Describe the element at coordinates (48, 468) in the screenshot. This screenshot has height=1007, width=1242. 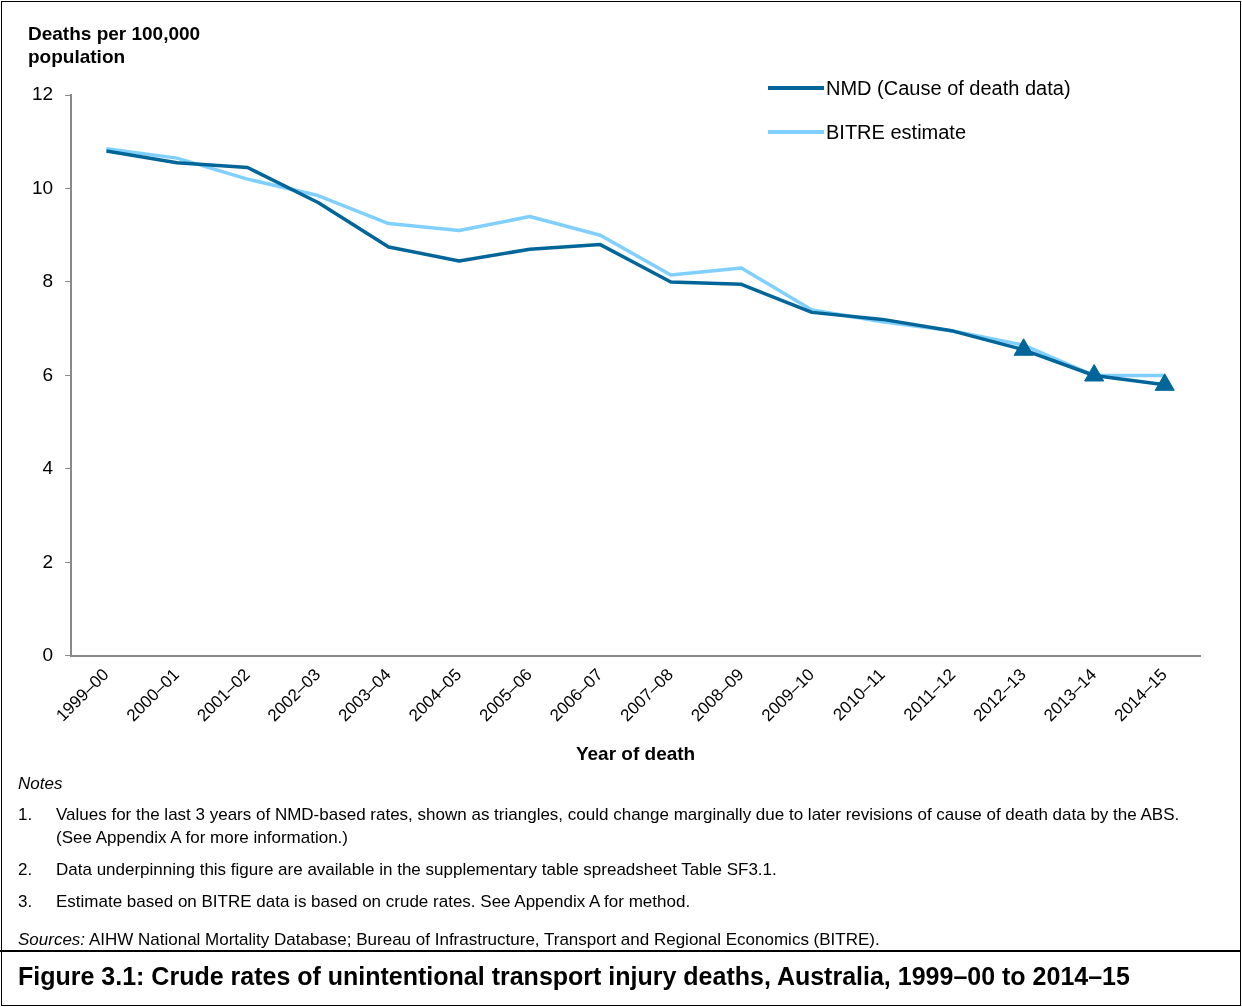
I see `y-tick-label: 4` at that location.